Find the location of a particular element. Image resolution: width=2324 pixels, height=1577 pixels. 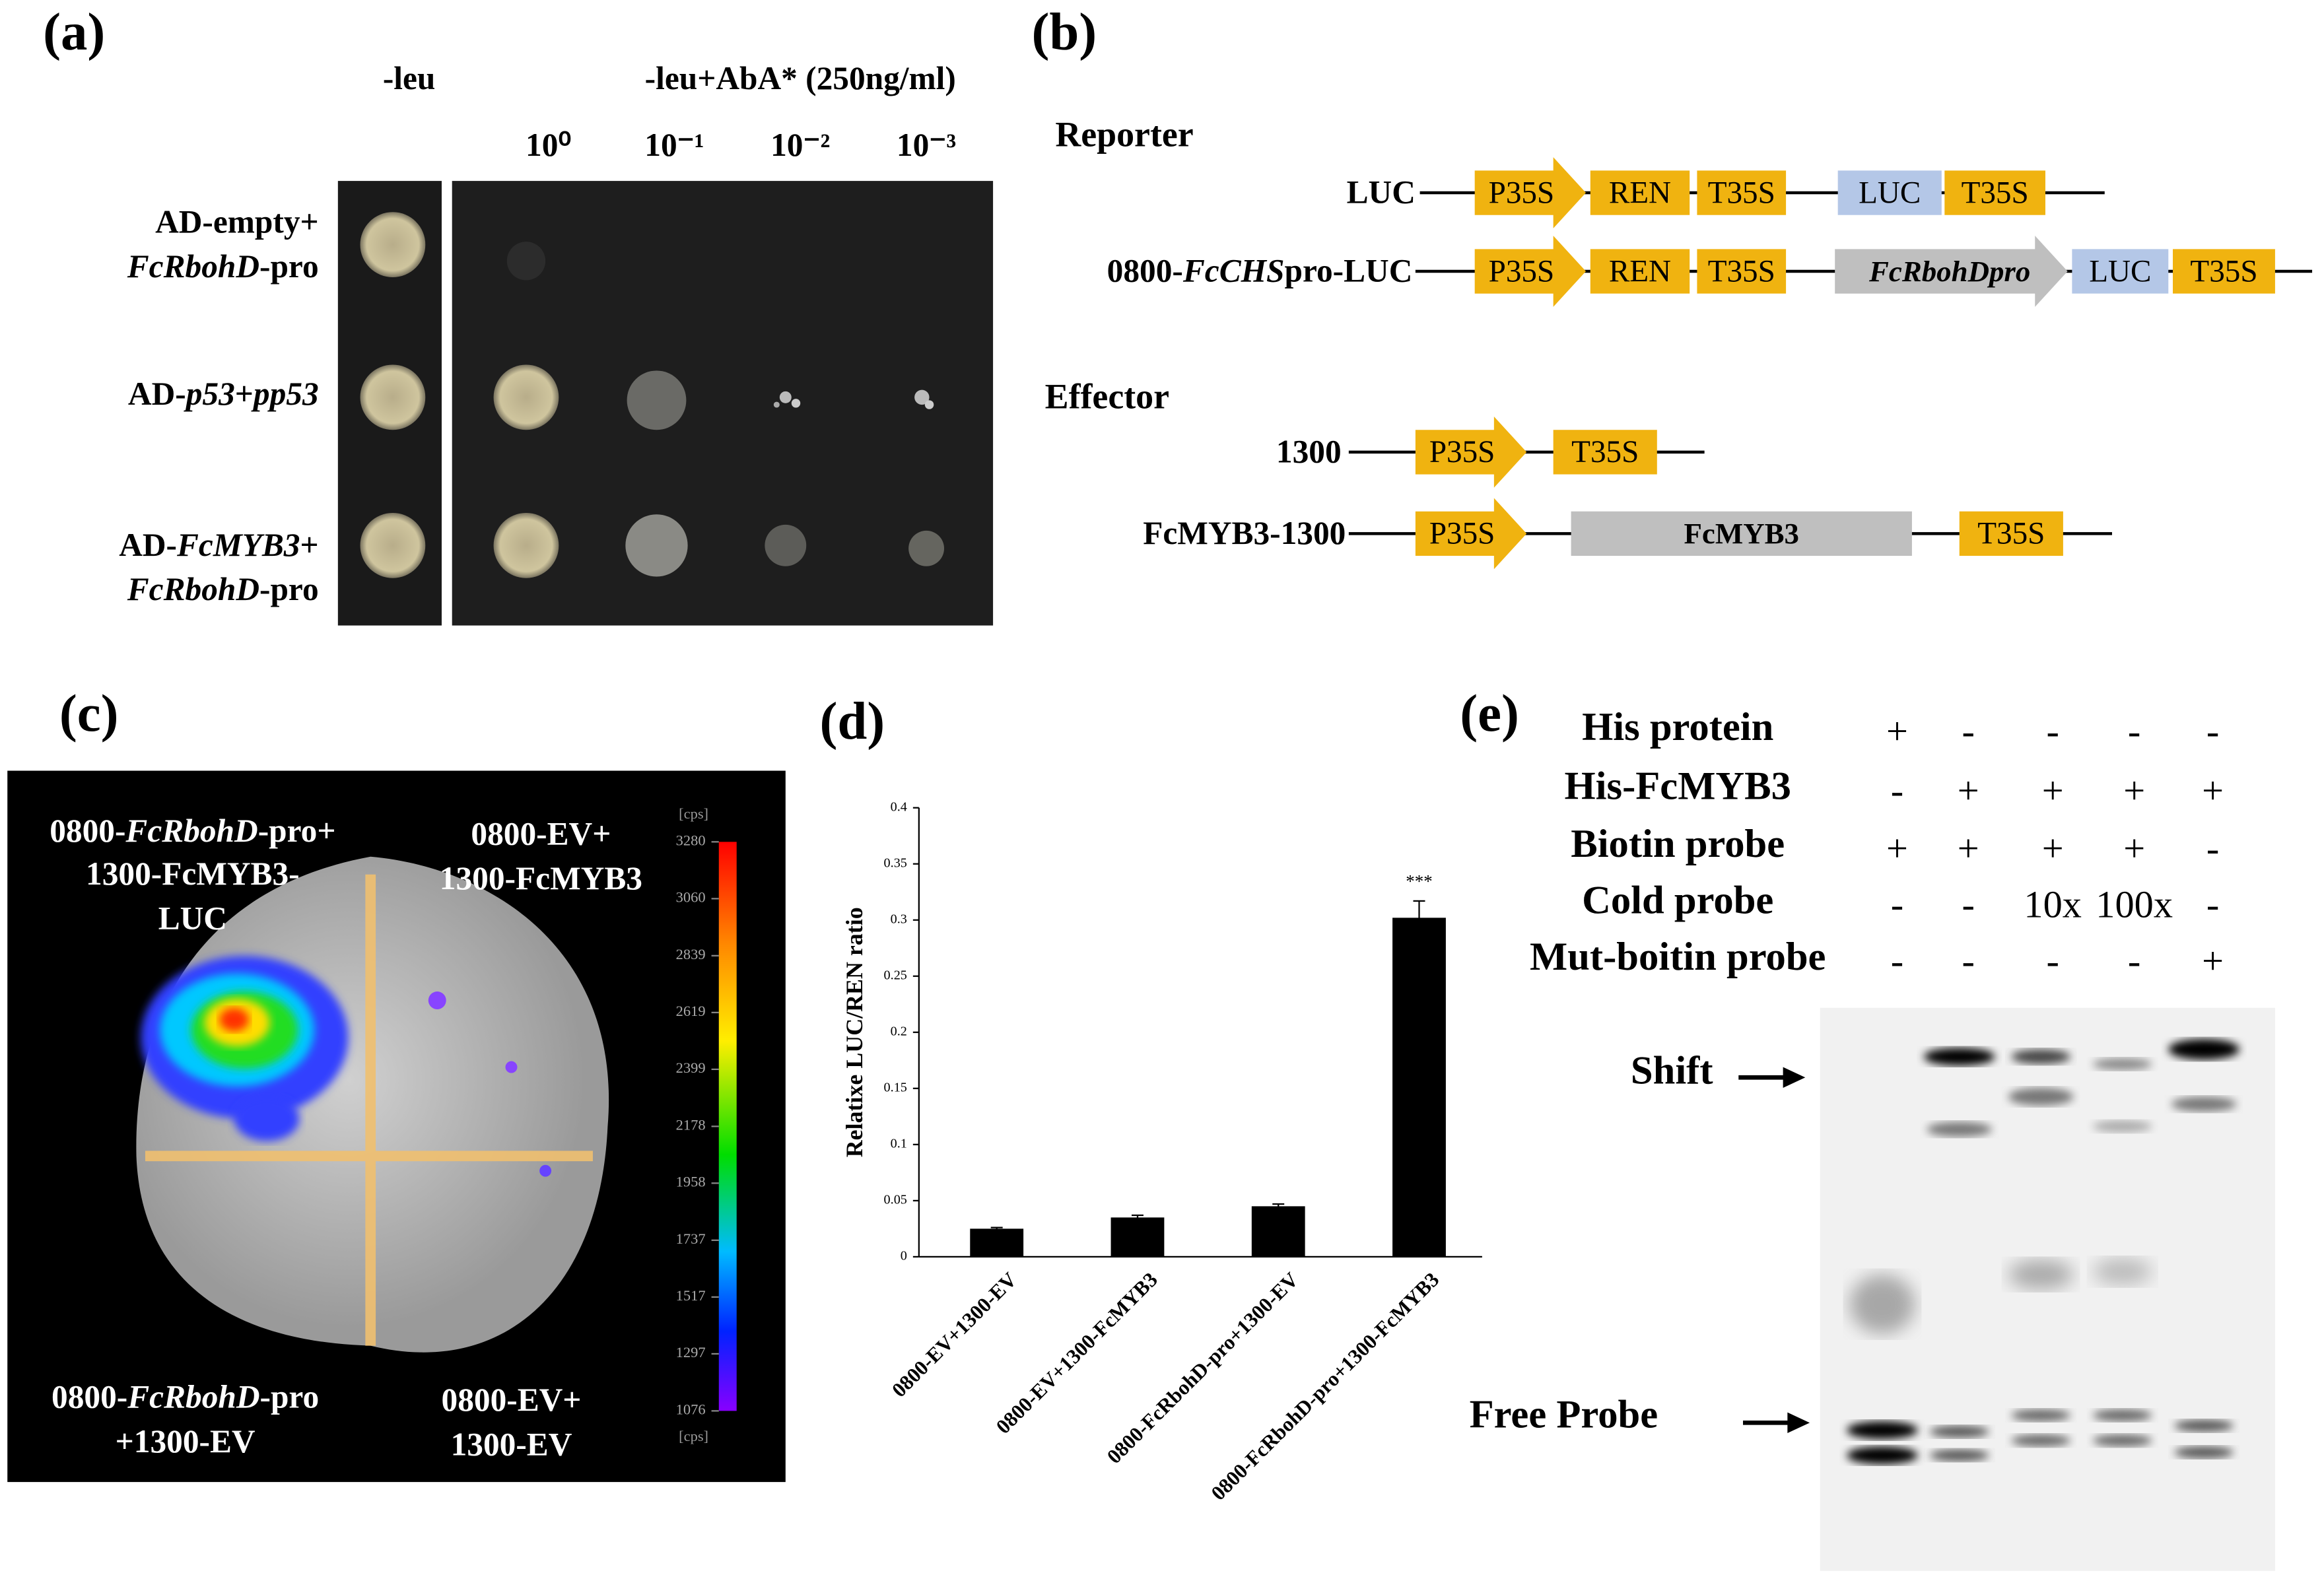

panel-label: (d) is located at coordinates (852, 721).